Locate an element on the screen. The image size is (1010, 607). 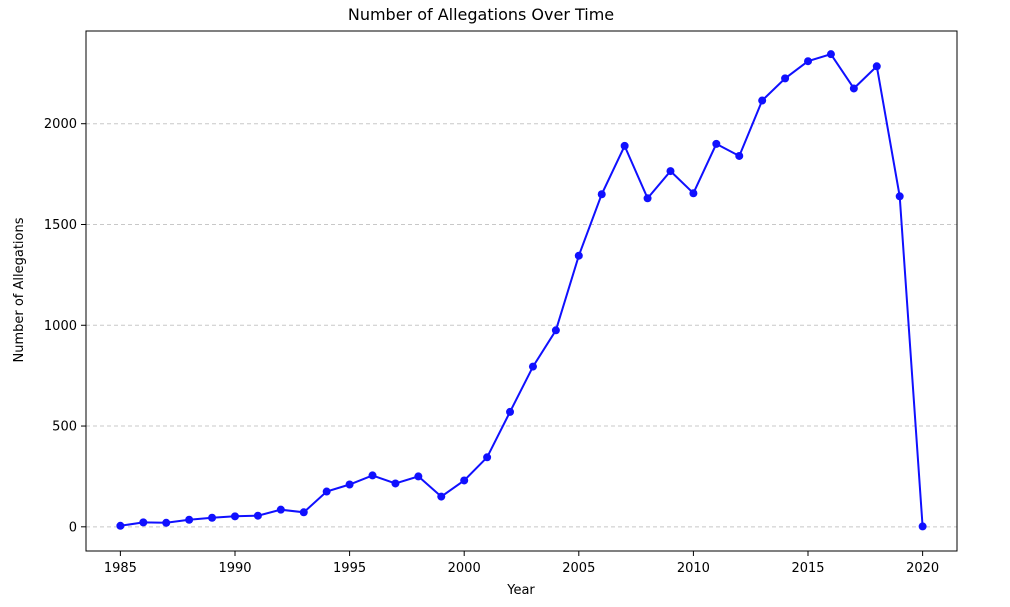
data-point-2002 is located at coordinates (510, 411).